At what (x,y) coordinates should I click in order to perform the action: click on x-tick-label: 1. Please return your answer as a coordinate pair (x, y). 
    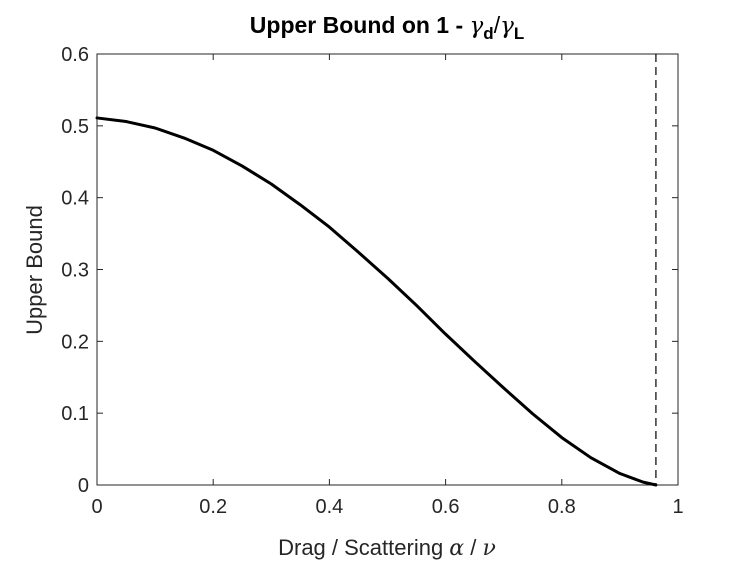
    Looking at the image, I should click on (677, 507).